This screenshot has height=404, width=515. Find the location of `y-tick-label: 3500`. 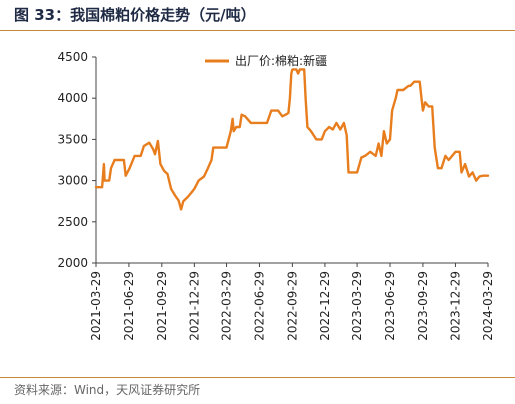

y-tick-label: 3500 is located at coordinates (72, 139).